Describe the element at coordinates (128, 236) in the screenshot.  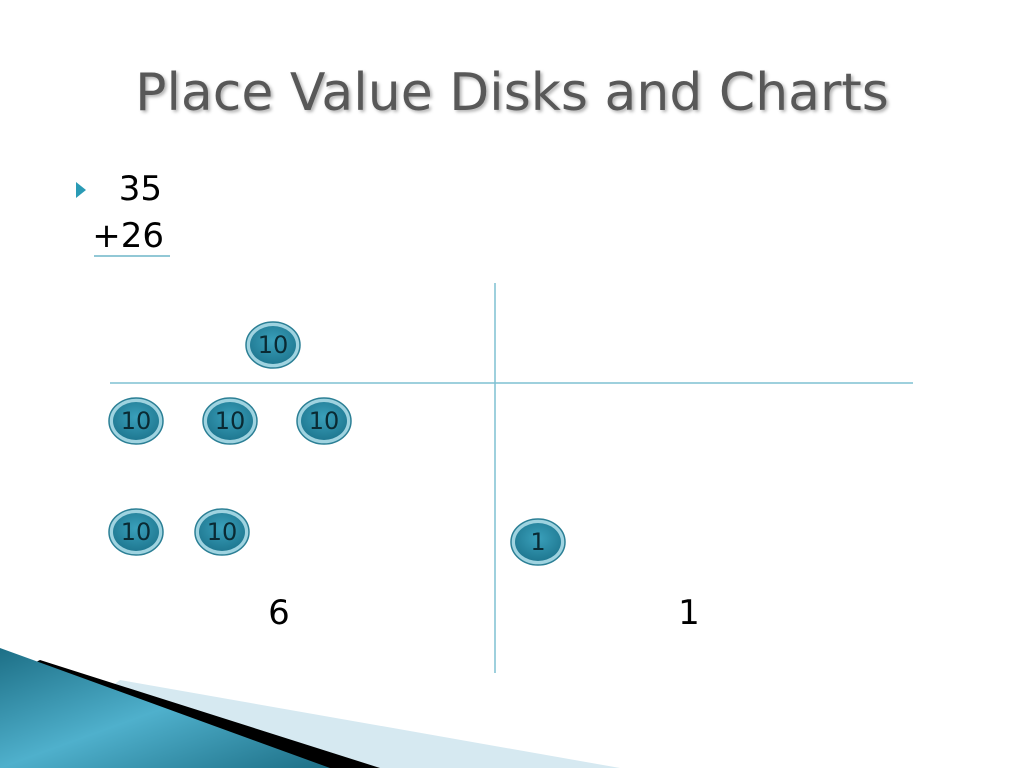
I see `addend-bottom: +26` at that location.